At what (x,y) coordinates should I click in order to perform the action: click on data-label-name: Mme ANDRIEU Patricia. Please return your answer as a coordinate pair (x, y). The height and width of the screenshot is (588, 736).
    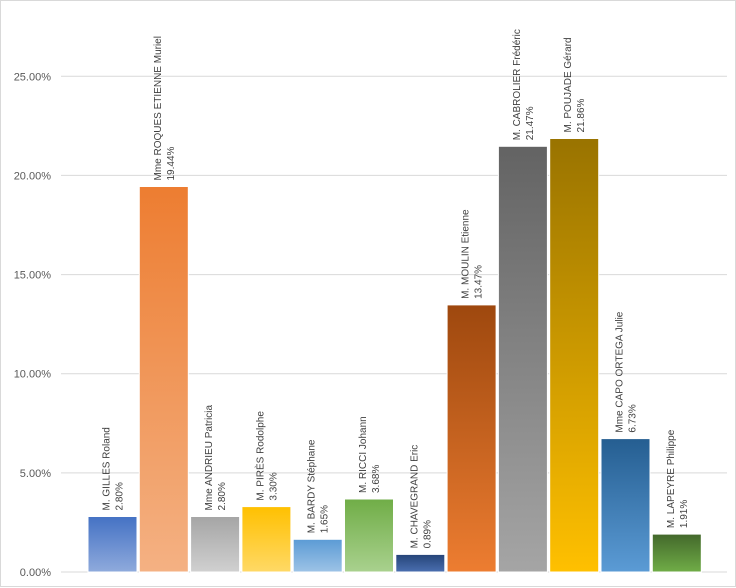
    Looking at the image, I should click on (209, 457).